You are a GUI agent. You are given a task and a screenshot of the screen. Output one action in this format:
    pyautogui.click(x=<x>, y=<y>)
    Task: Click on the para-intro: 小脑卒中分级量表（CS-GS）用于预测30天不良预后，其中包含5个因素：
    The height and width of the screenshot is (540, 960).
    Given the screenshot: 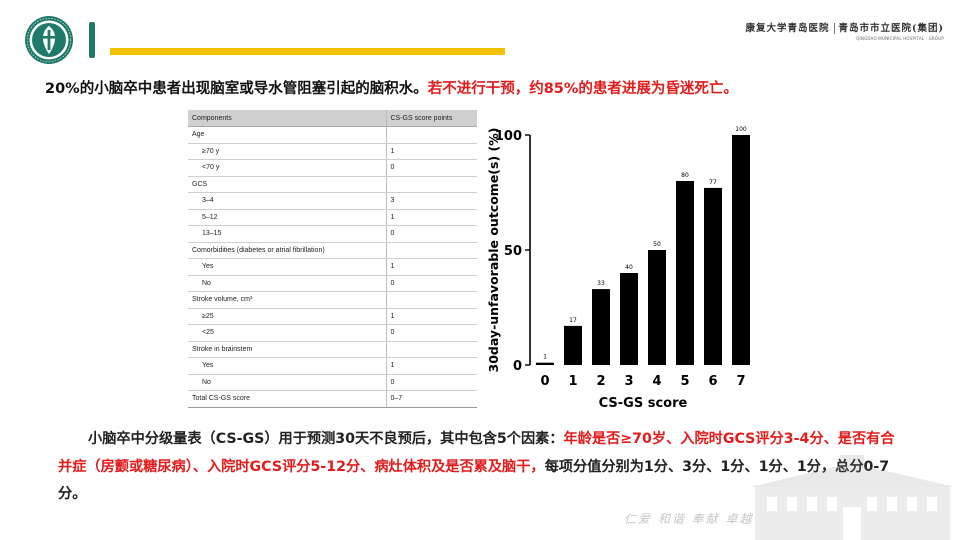 What is the action you would take?
    pyautogui.click(x=326, y=439)
    